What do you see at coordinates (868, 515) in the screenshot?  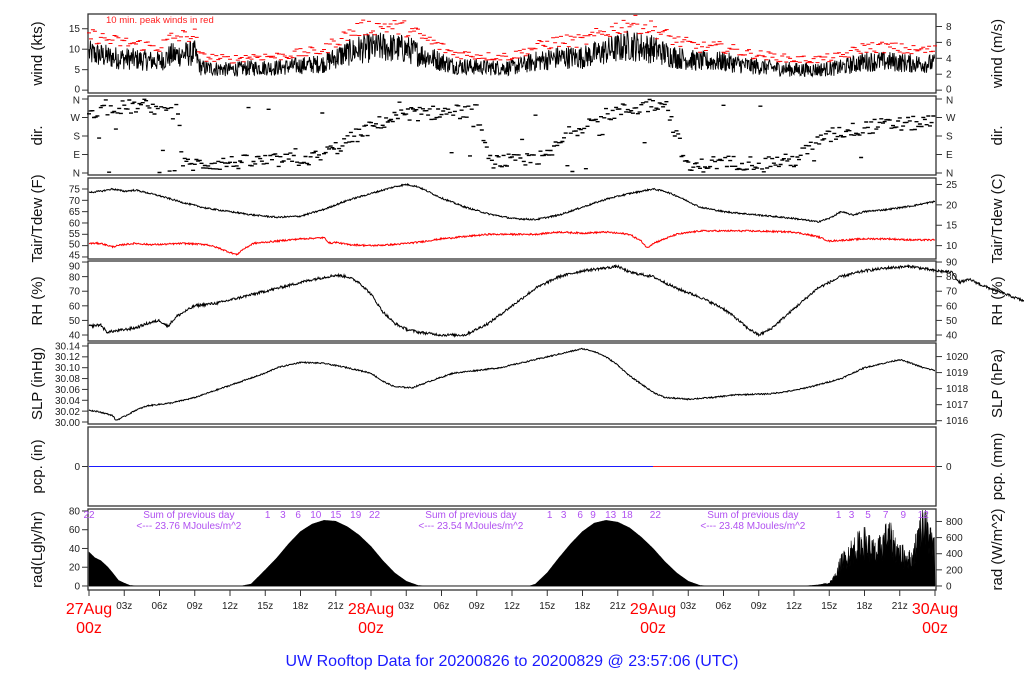 I see `sun-hour-label: 5` at bounding box center [868, 515].